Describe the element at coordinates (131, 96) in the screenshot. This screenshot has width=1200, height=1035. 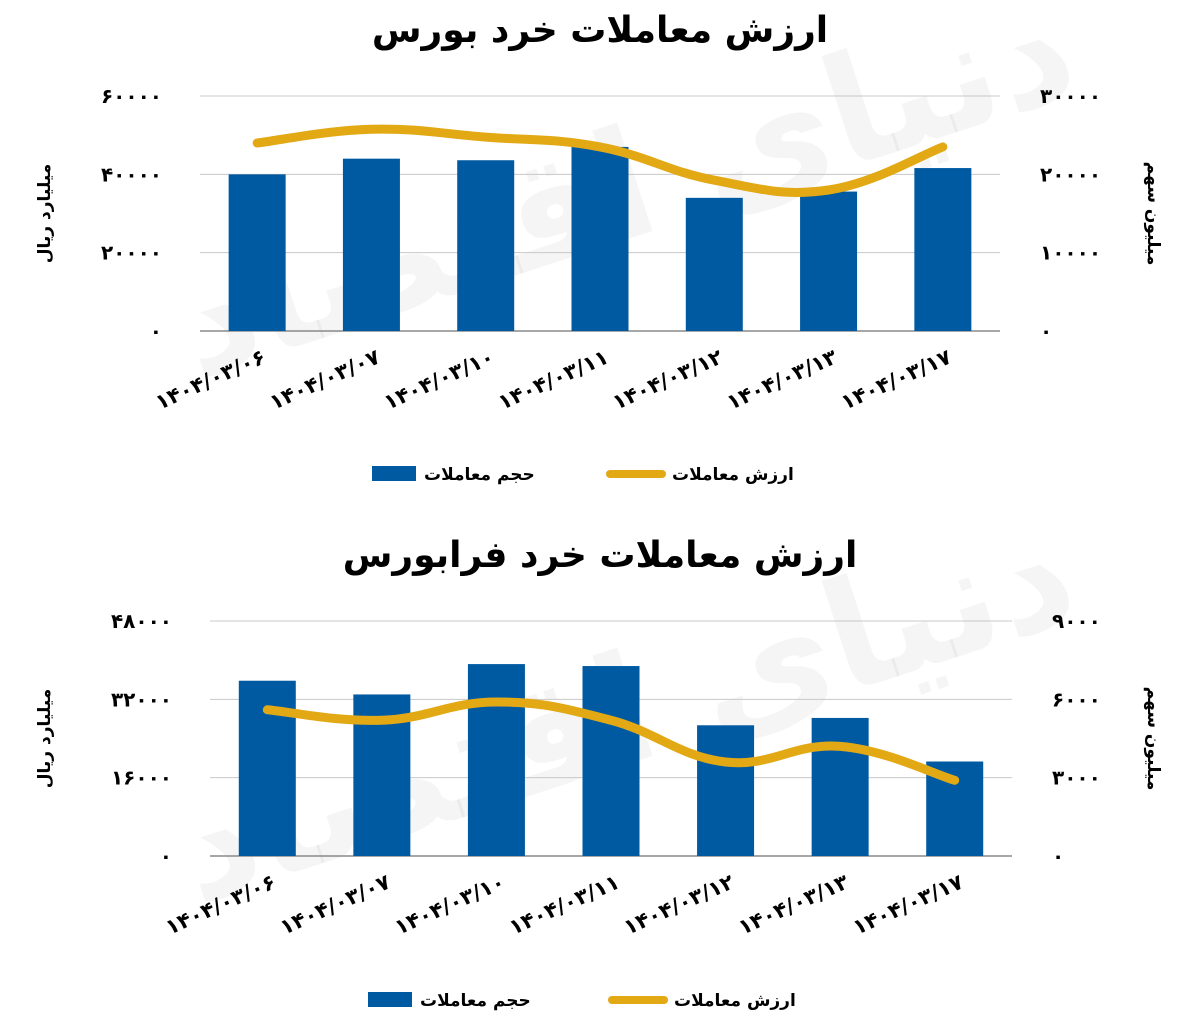
I see `y-left-tick-label: ۶۰۰۰۰` at that location.